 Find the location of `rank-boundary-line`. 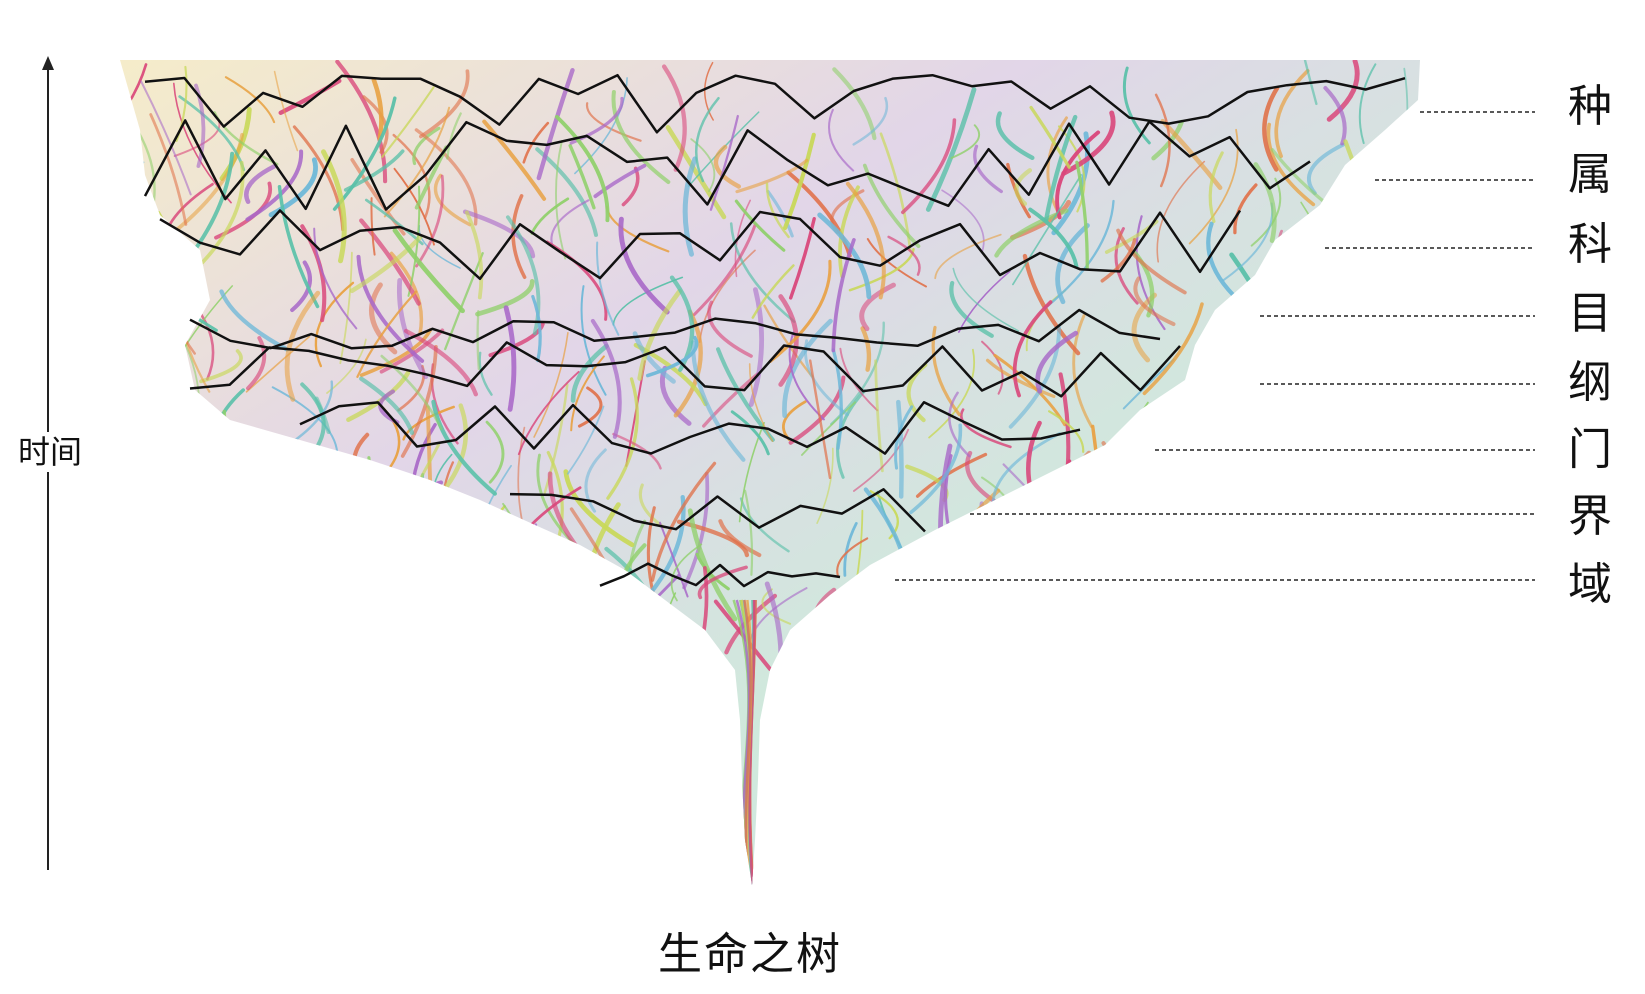

rank-boundary-line is located at coordinates (675, 329).